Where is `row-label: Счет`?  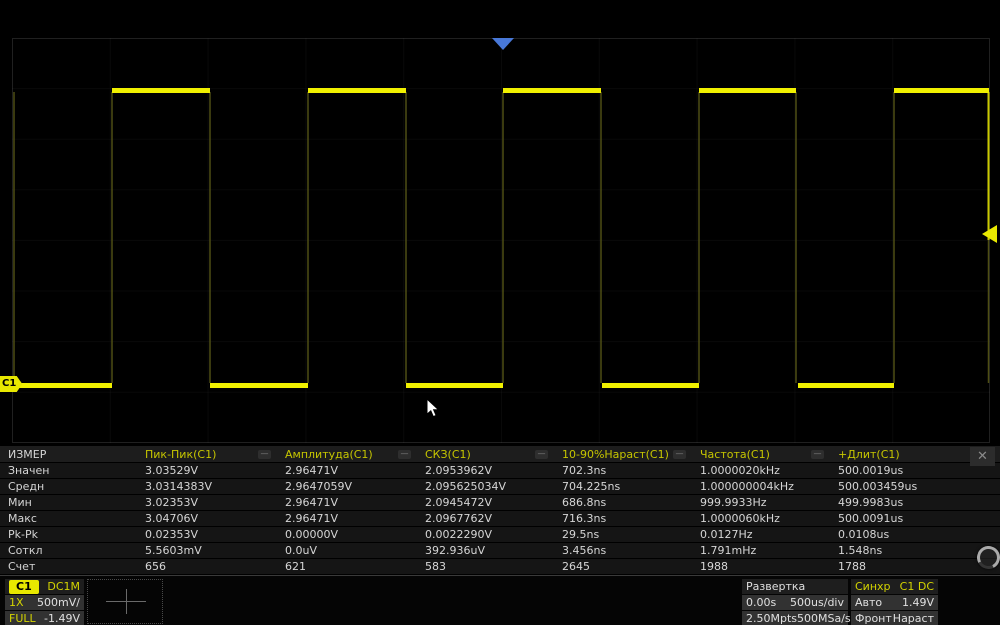 row-label: Счет is located at coordinates (22, 566).